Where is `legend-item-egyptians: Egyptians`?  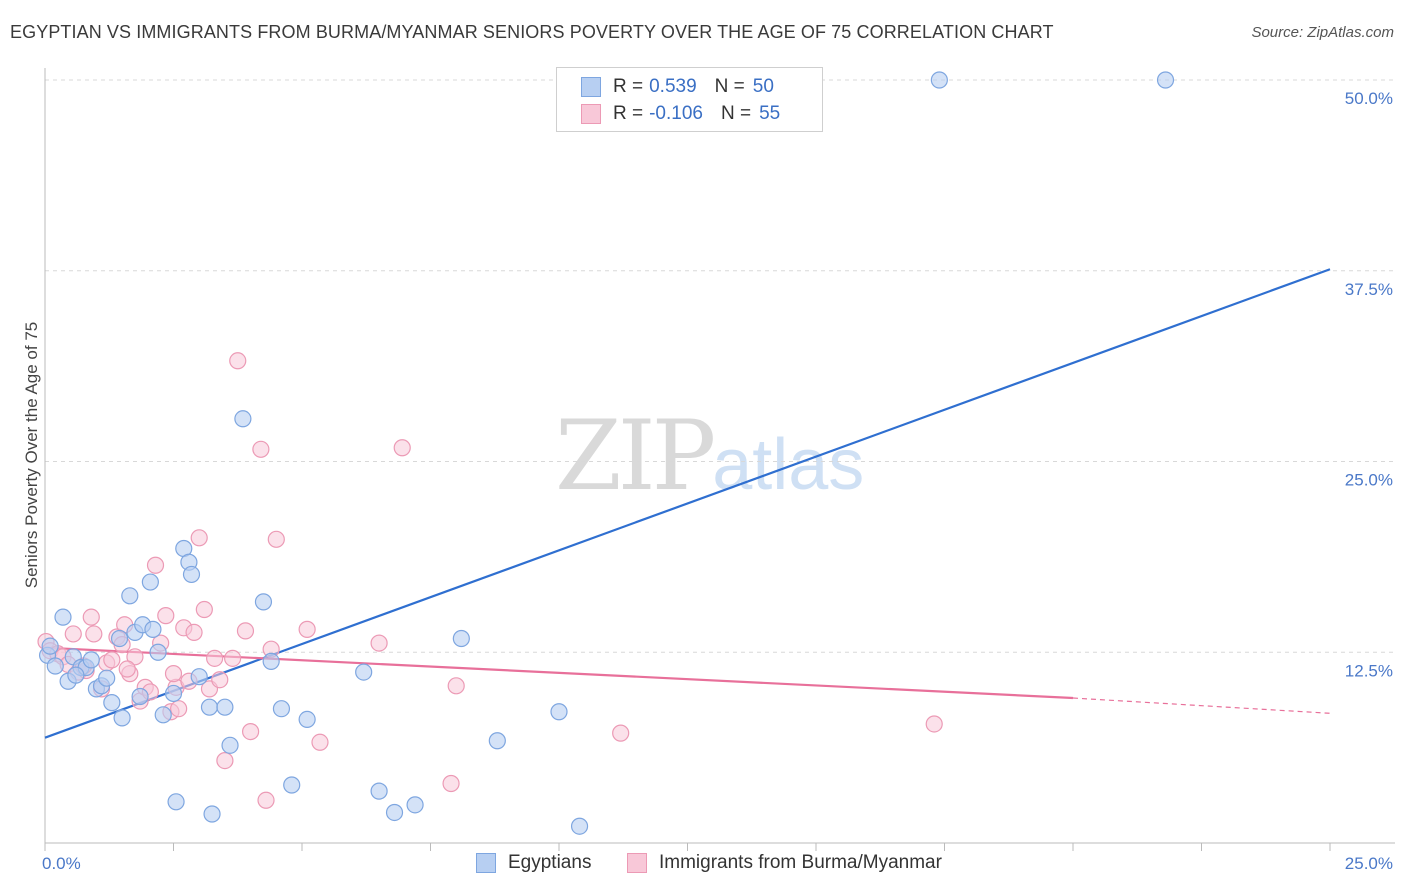 legend-item-egyptians: Egyptians is located at coordinates (533, 863).